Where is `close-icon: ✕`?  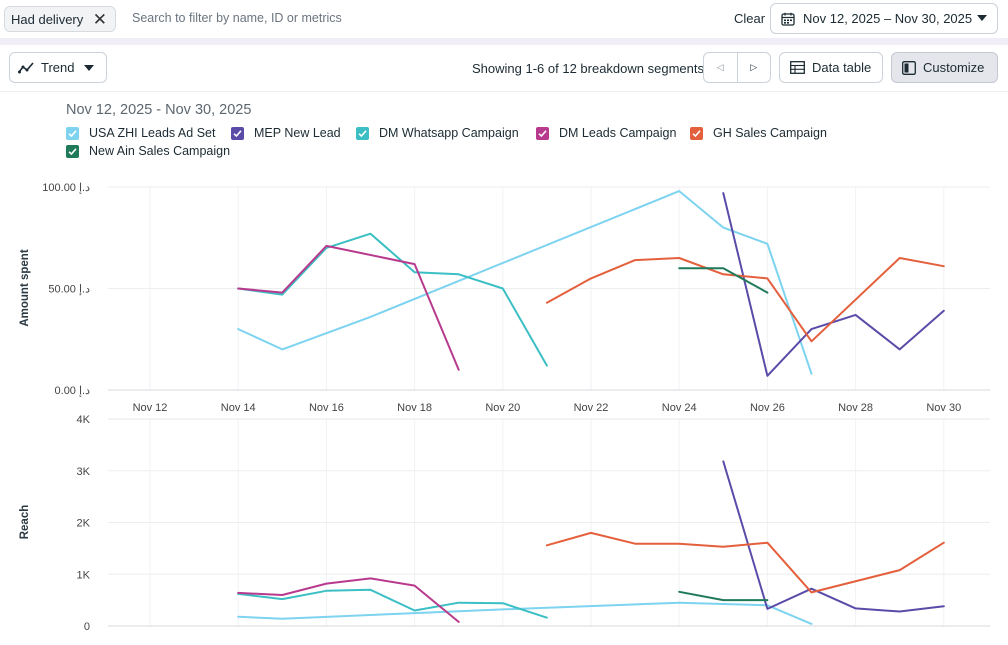 close-icon: ✕ is located at coordinates (99, 19).